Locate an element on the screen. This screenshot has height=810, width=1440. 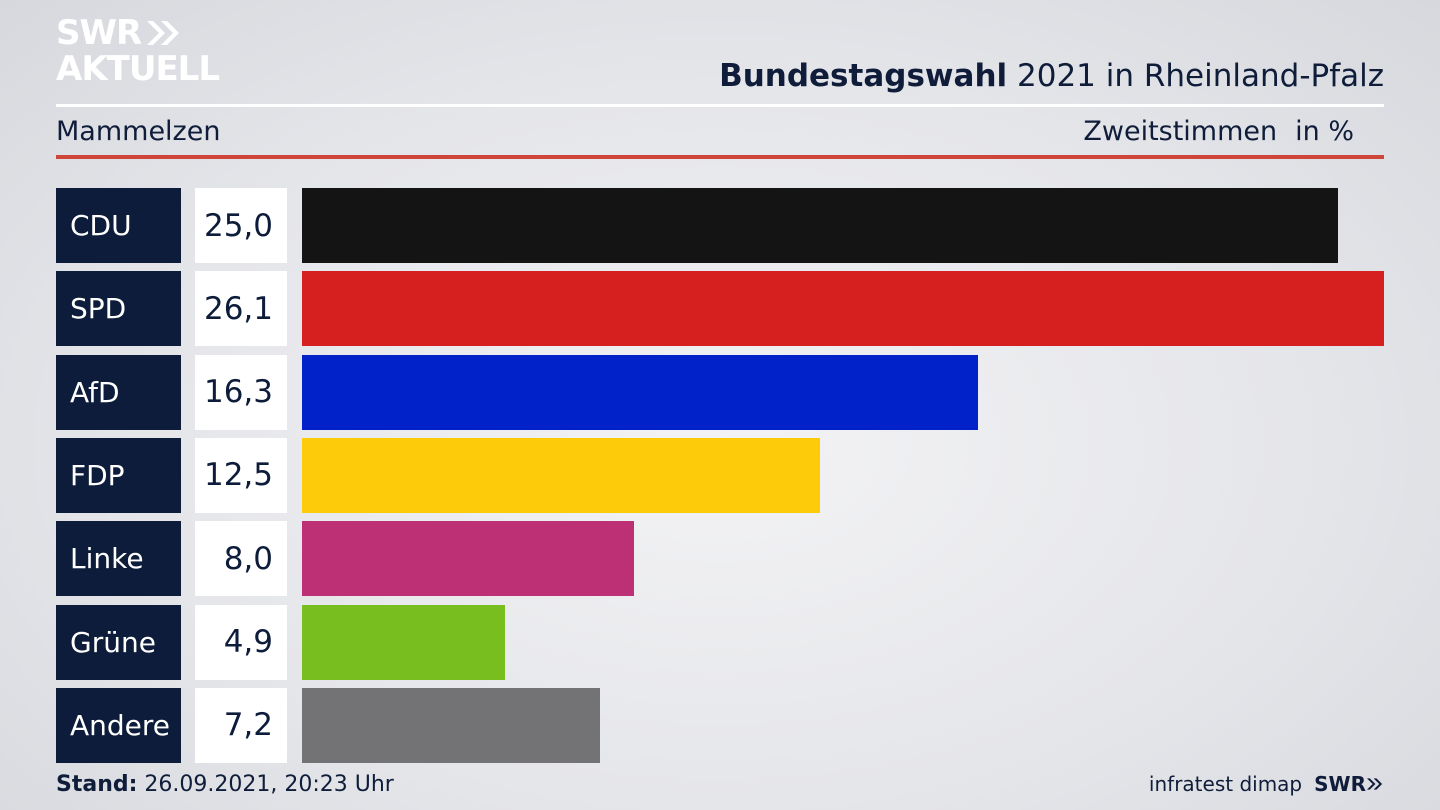
chart-row: Andere 7,2 is located at coordinates (720, 725).